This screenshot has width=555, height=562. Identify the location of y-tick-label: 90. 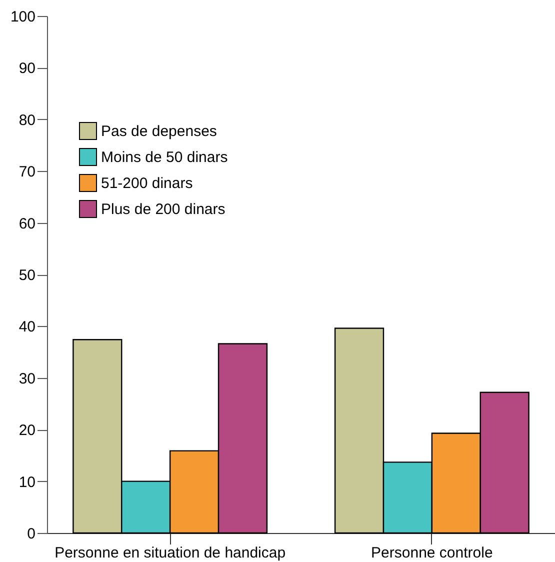
(27, 69).